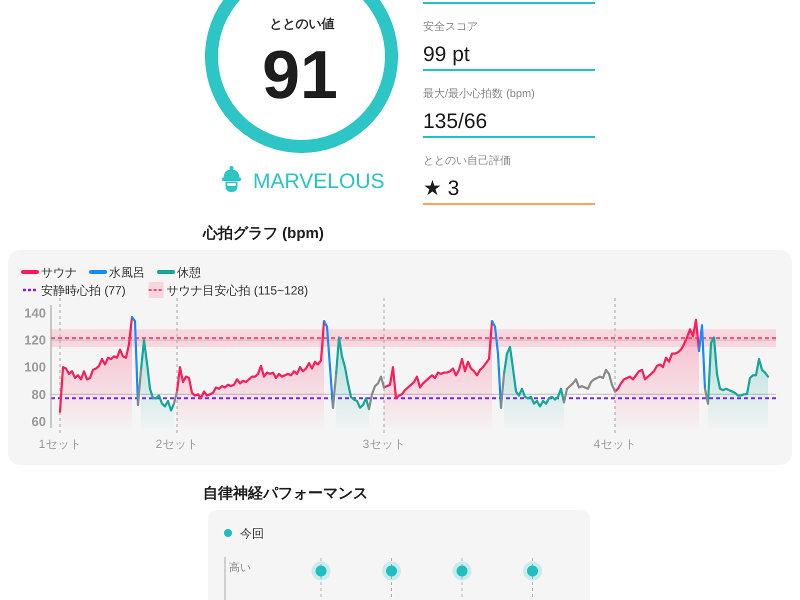  Describe the element at coordinates (252, 533) in the screenshot. I see `text: 今回` at that location.